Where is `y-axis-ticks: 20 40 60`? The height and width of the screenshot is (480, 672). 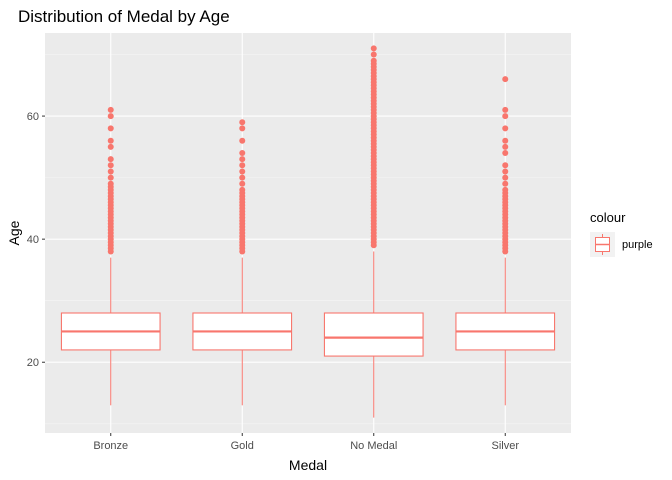
y-axis-ticks: 20 40 60 is located at coordinates (36, 240).